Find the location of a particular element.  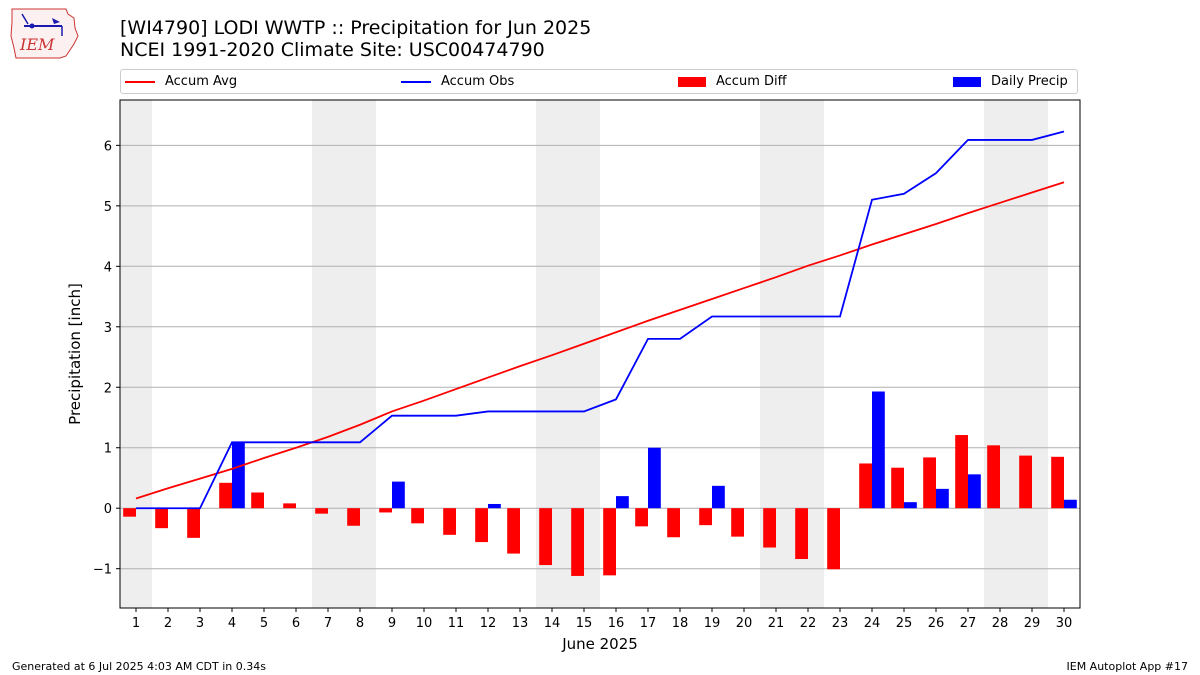

x-tick-label: 6 is located at coordinates (296, 623).